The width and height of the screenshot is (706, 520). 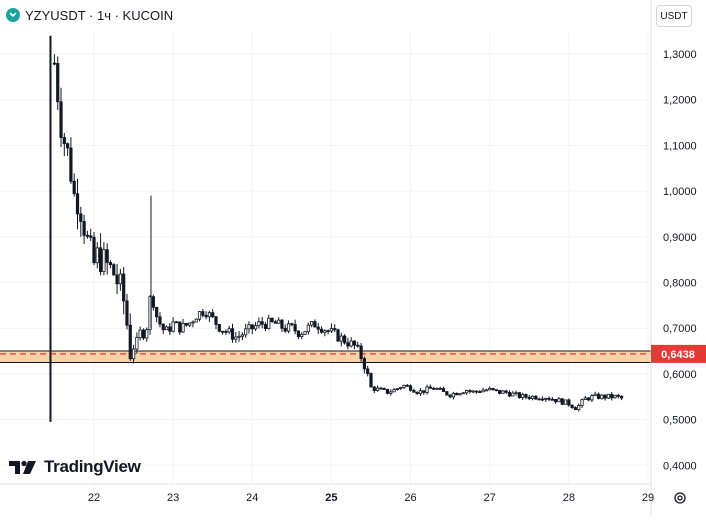 What do you see at coordinates (92, 466) in the screenshot?
I see `tradingview-wordmark: TradingView` at bounding box center [92, 466].